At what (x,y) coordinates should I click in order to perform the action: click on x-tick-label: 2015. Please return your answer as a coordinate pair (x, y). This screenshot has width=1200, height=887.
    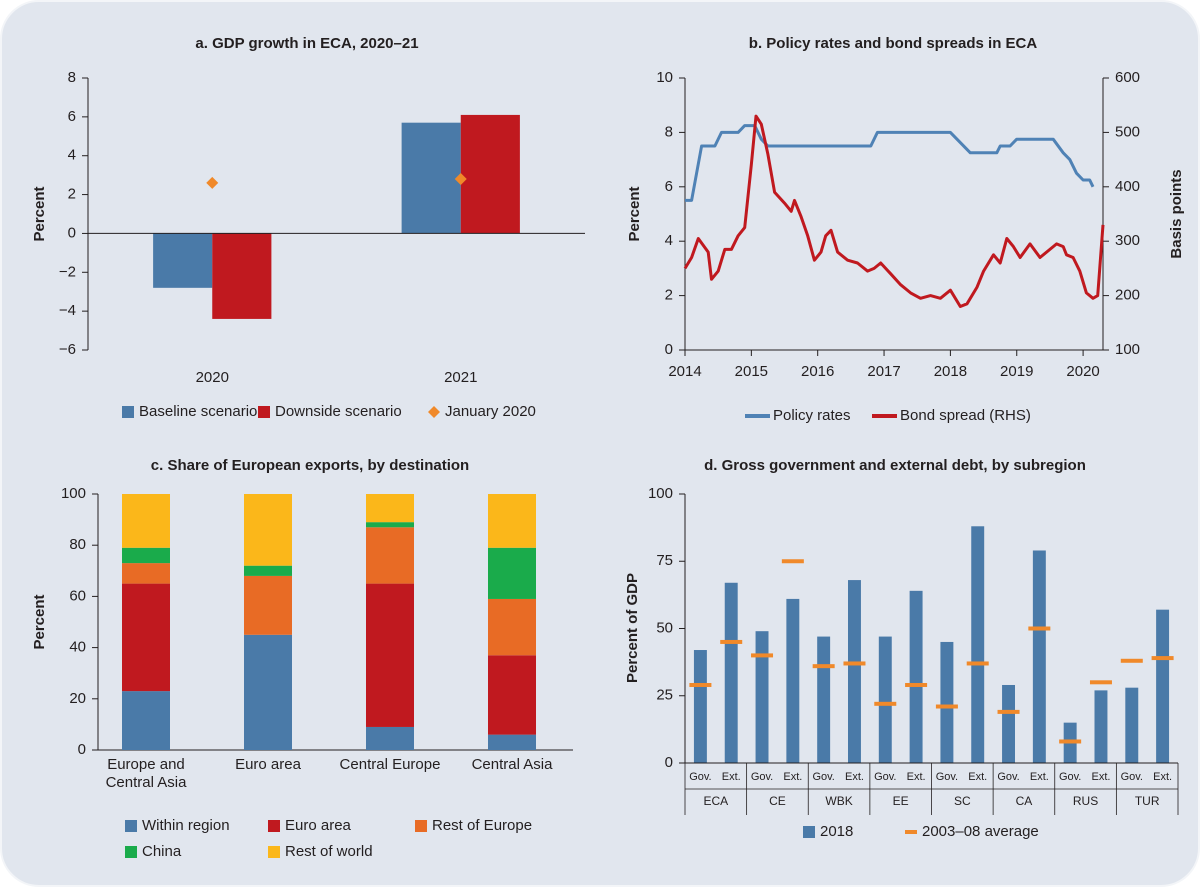
    Looking at the image, I should click on (751, 371).